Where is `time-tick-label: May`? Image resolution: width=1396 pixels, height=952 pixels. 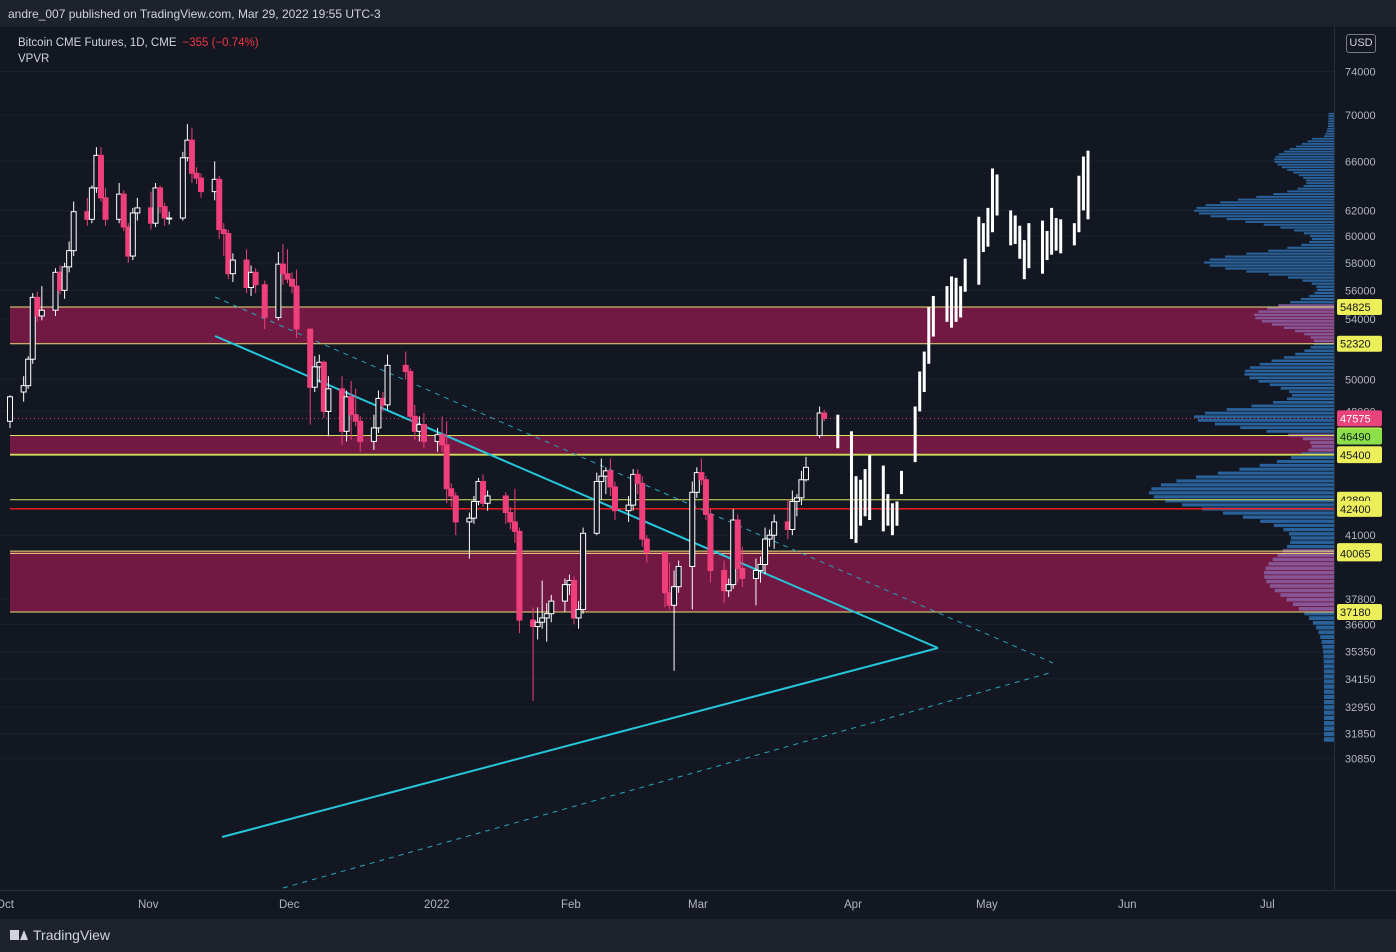 time-tick-label: May is located at coordinates (987, 905).